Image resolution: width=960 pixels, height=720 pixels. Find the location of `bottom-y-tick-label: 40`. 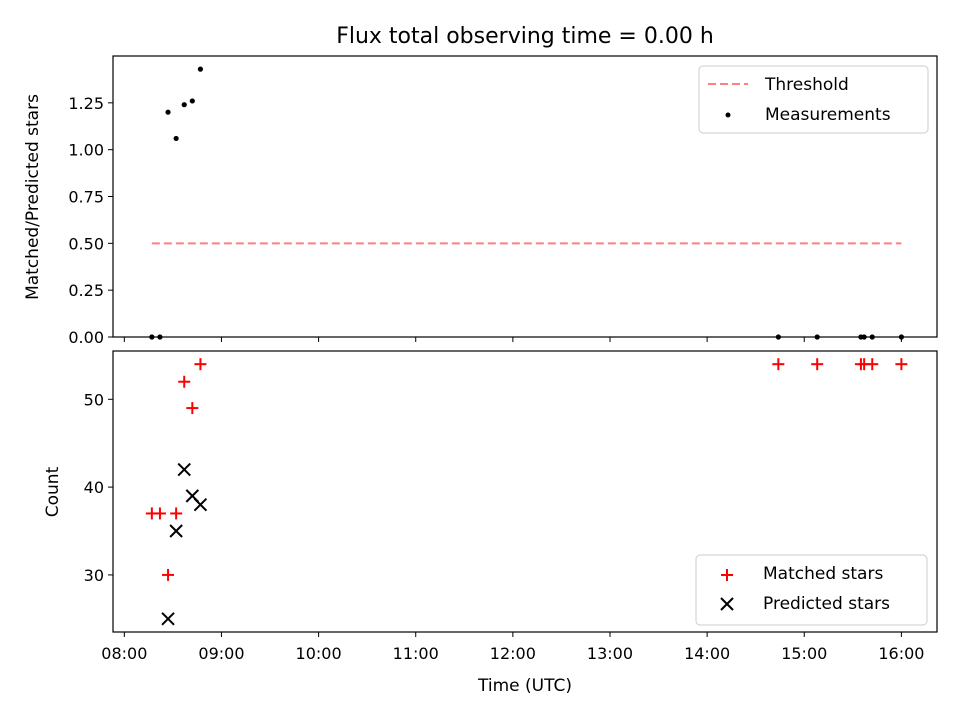

bottom-y-tick-label: 40 is located at coordinates (94, 487).